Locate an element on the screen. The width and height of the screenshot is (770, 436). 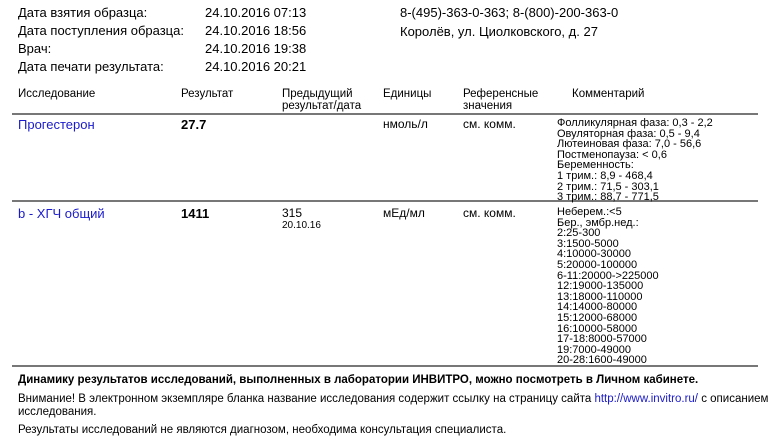
comment-line: 3 трим.: 88,7 - 771,5 is located at coordinates (608, 197).